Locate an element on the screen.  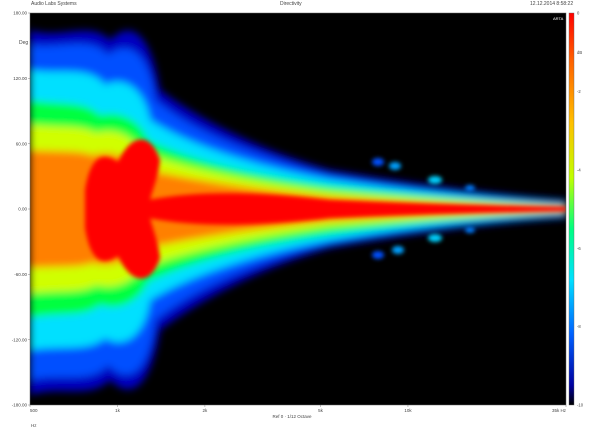
x-tick-label: 2k is located at coordinates (206, 410).